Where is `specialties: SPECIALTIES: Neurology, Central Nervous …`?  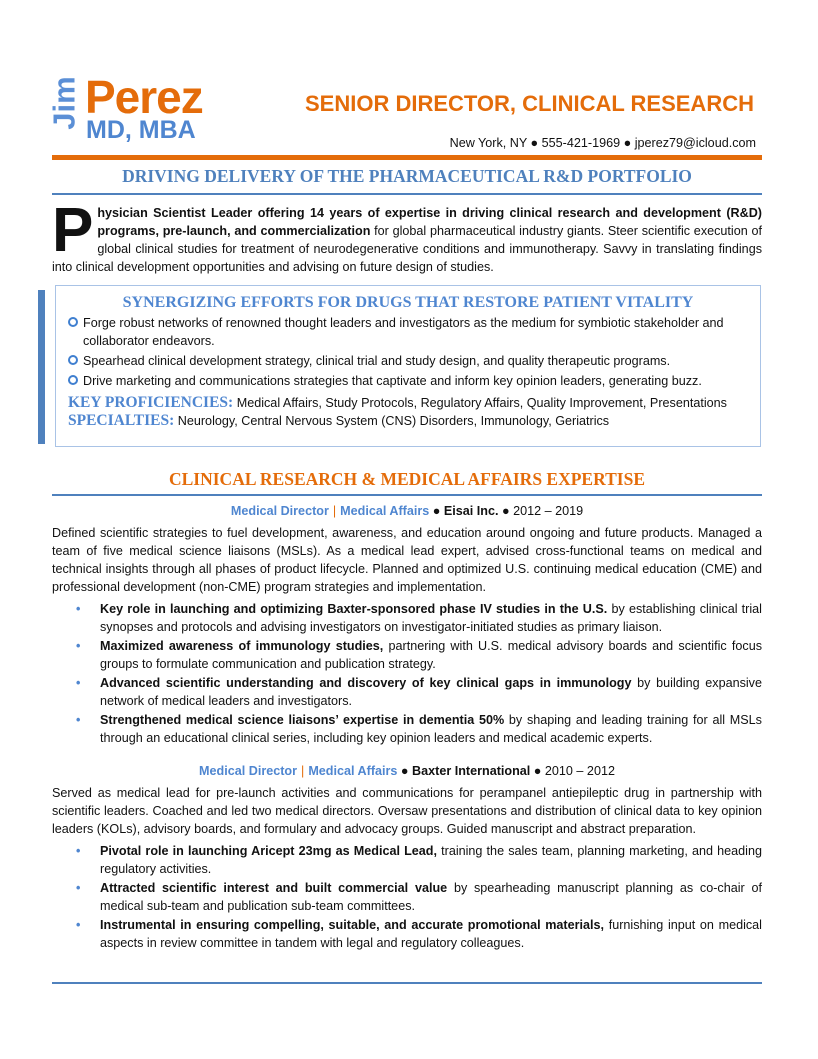
specialties: SPECIALTIES: Neurology, Central Nervous … is located at coordinates (408, 421).